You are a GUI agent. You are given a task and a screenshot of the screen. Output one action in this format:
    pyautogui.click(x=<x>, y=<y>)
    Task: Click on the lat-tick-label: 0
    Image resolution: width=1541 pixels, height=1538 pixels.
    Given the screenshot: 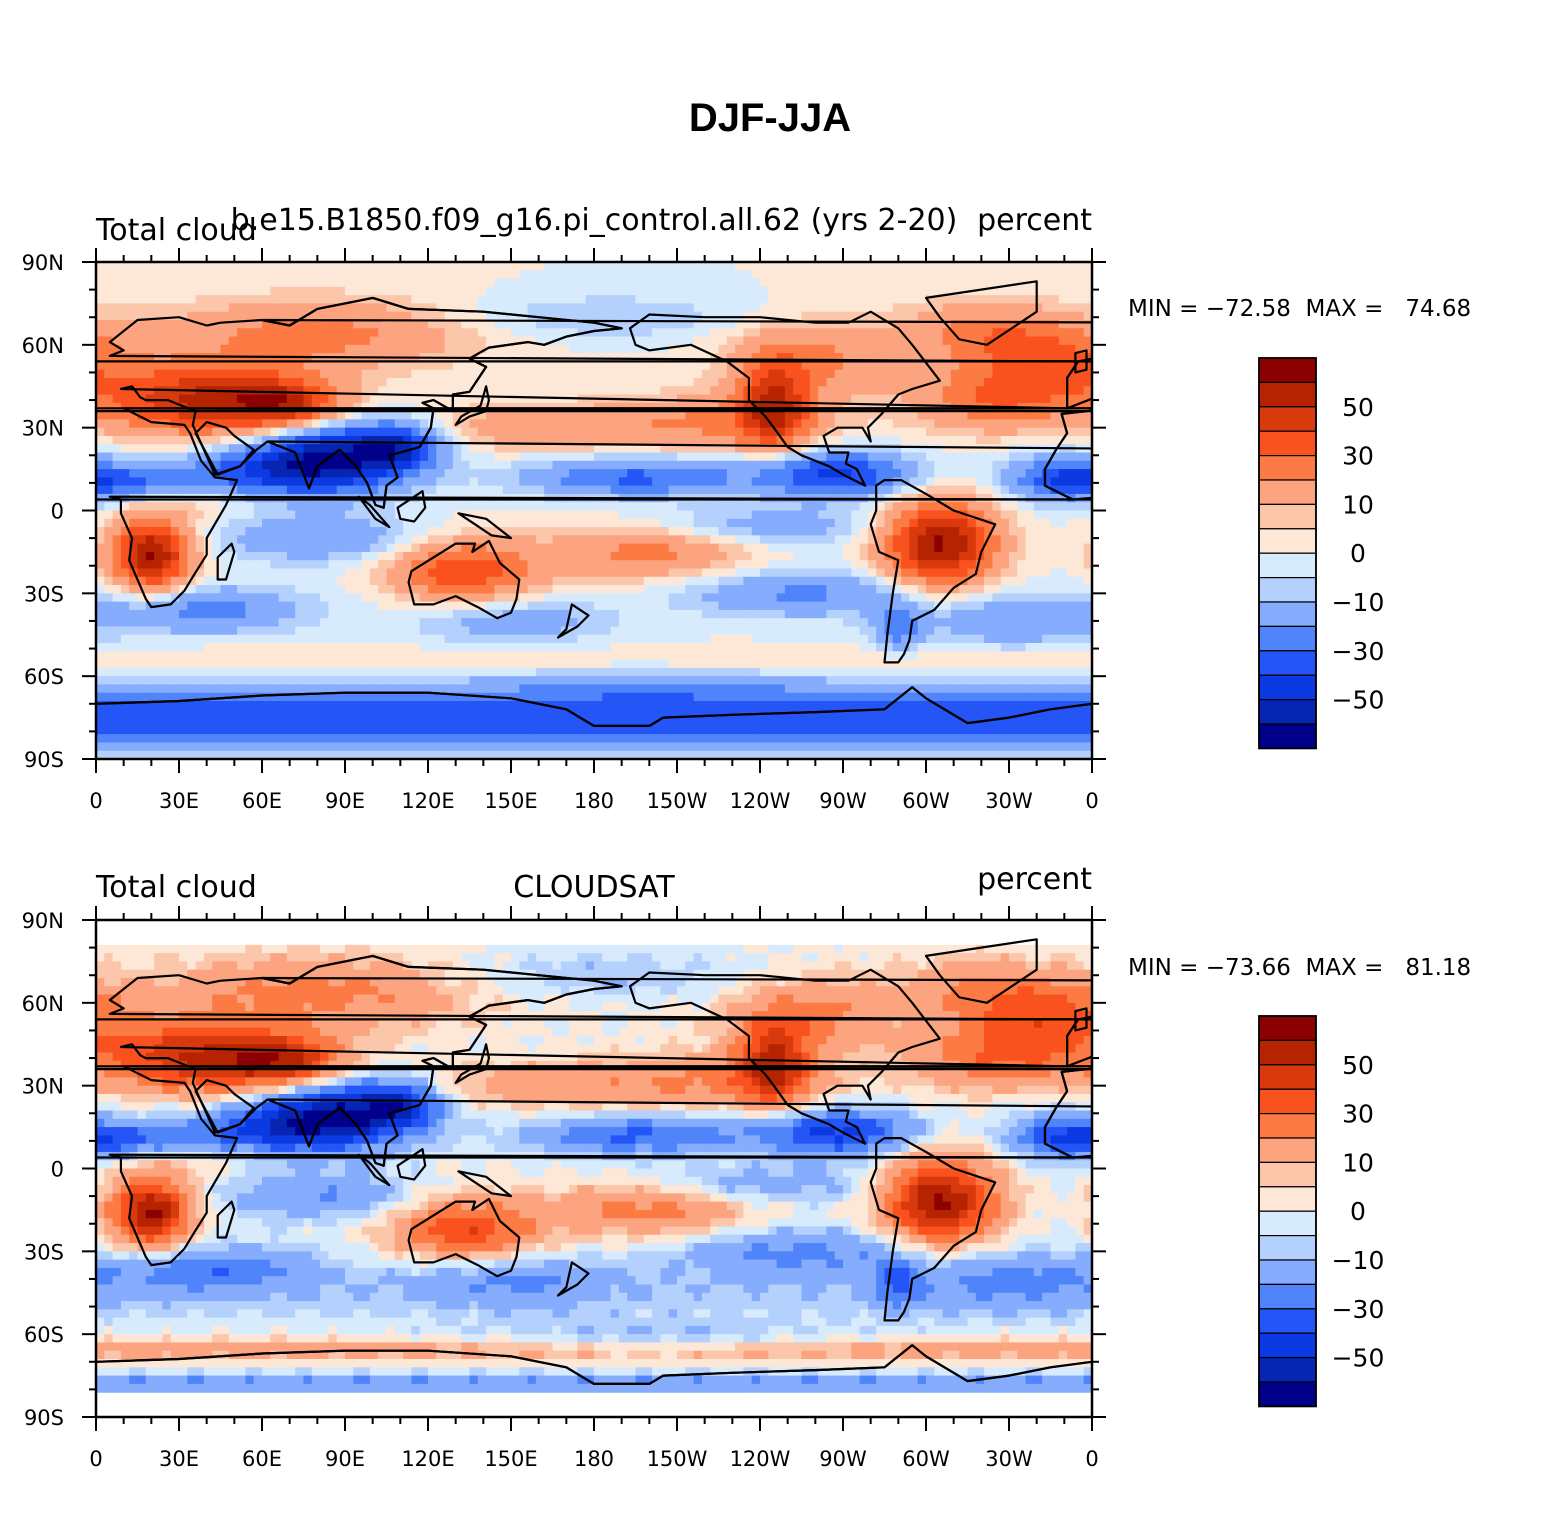 What is the action you would take?
    pyautogui.click(x=57, y=1170)
    